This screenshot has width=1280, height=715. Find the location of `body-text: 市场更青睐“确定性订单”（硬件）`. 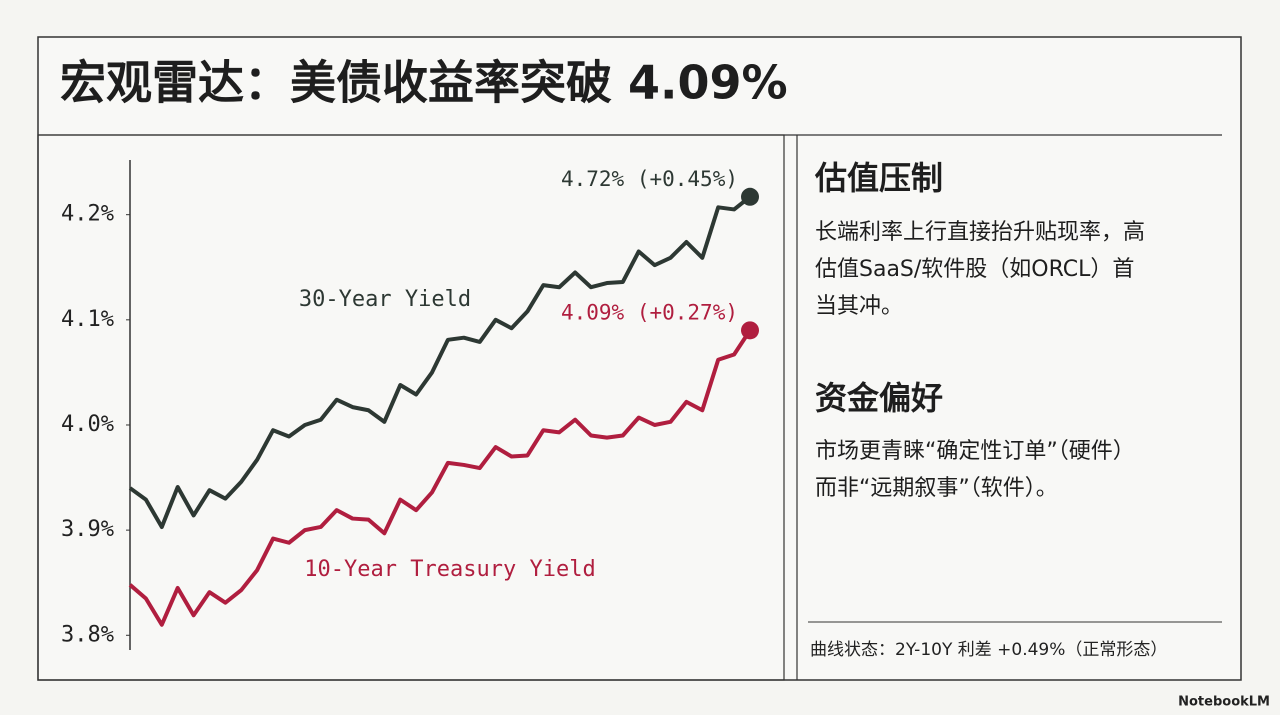

body-text: 市场更青睐“确定性订单”（硬件） is located at coordinates (975, 451).